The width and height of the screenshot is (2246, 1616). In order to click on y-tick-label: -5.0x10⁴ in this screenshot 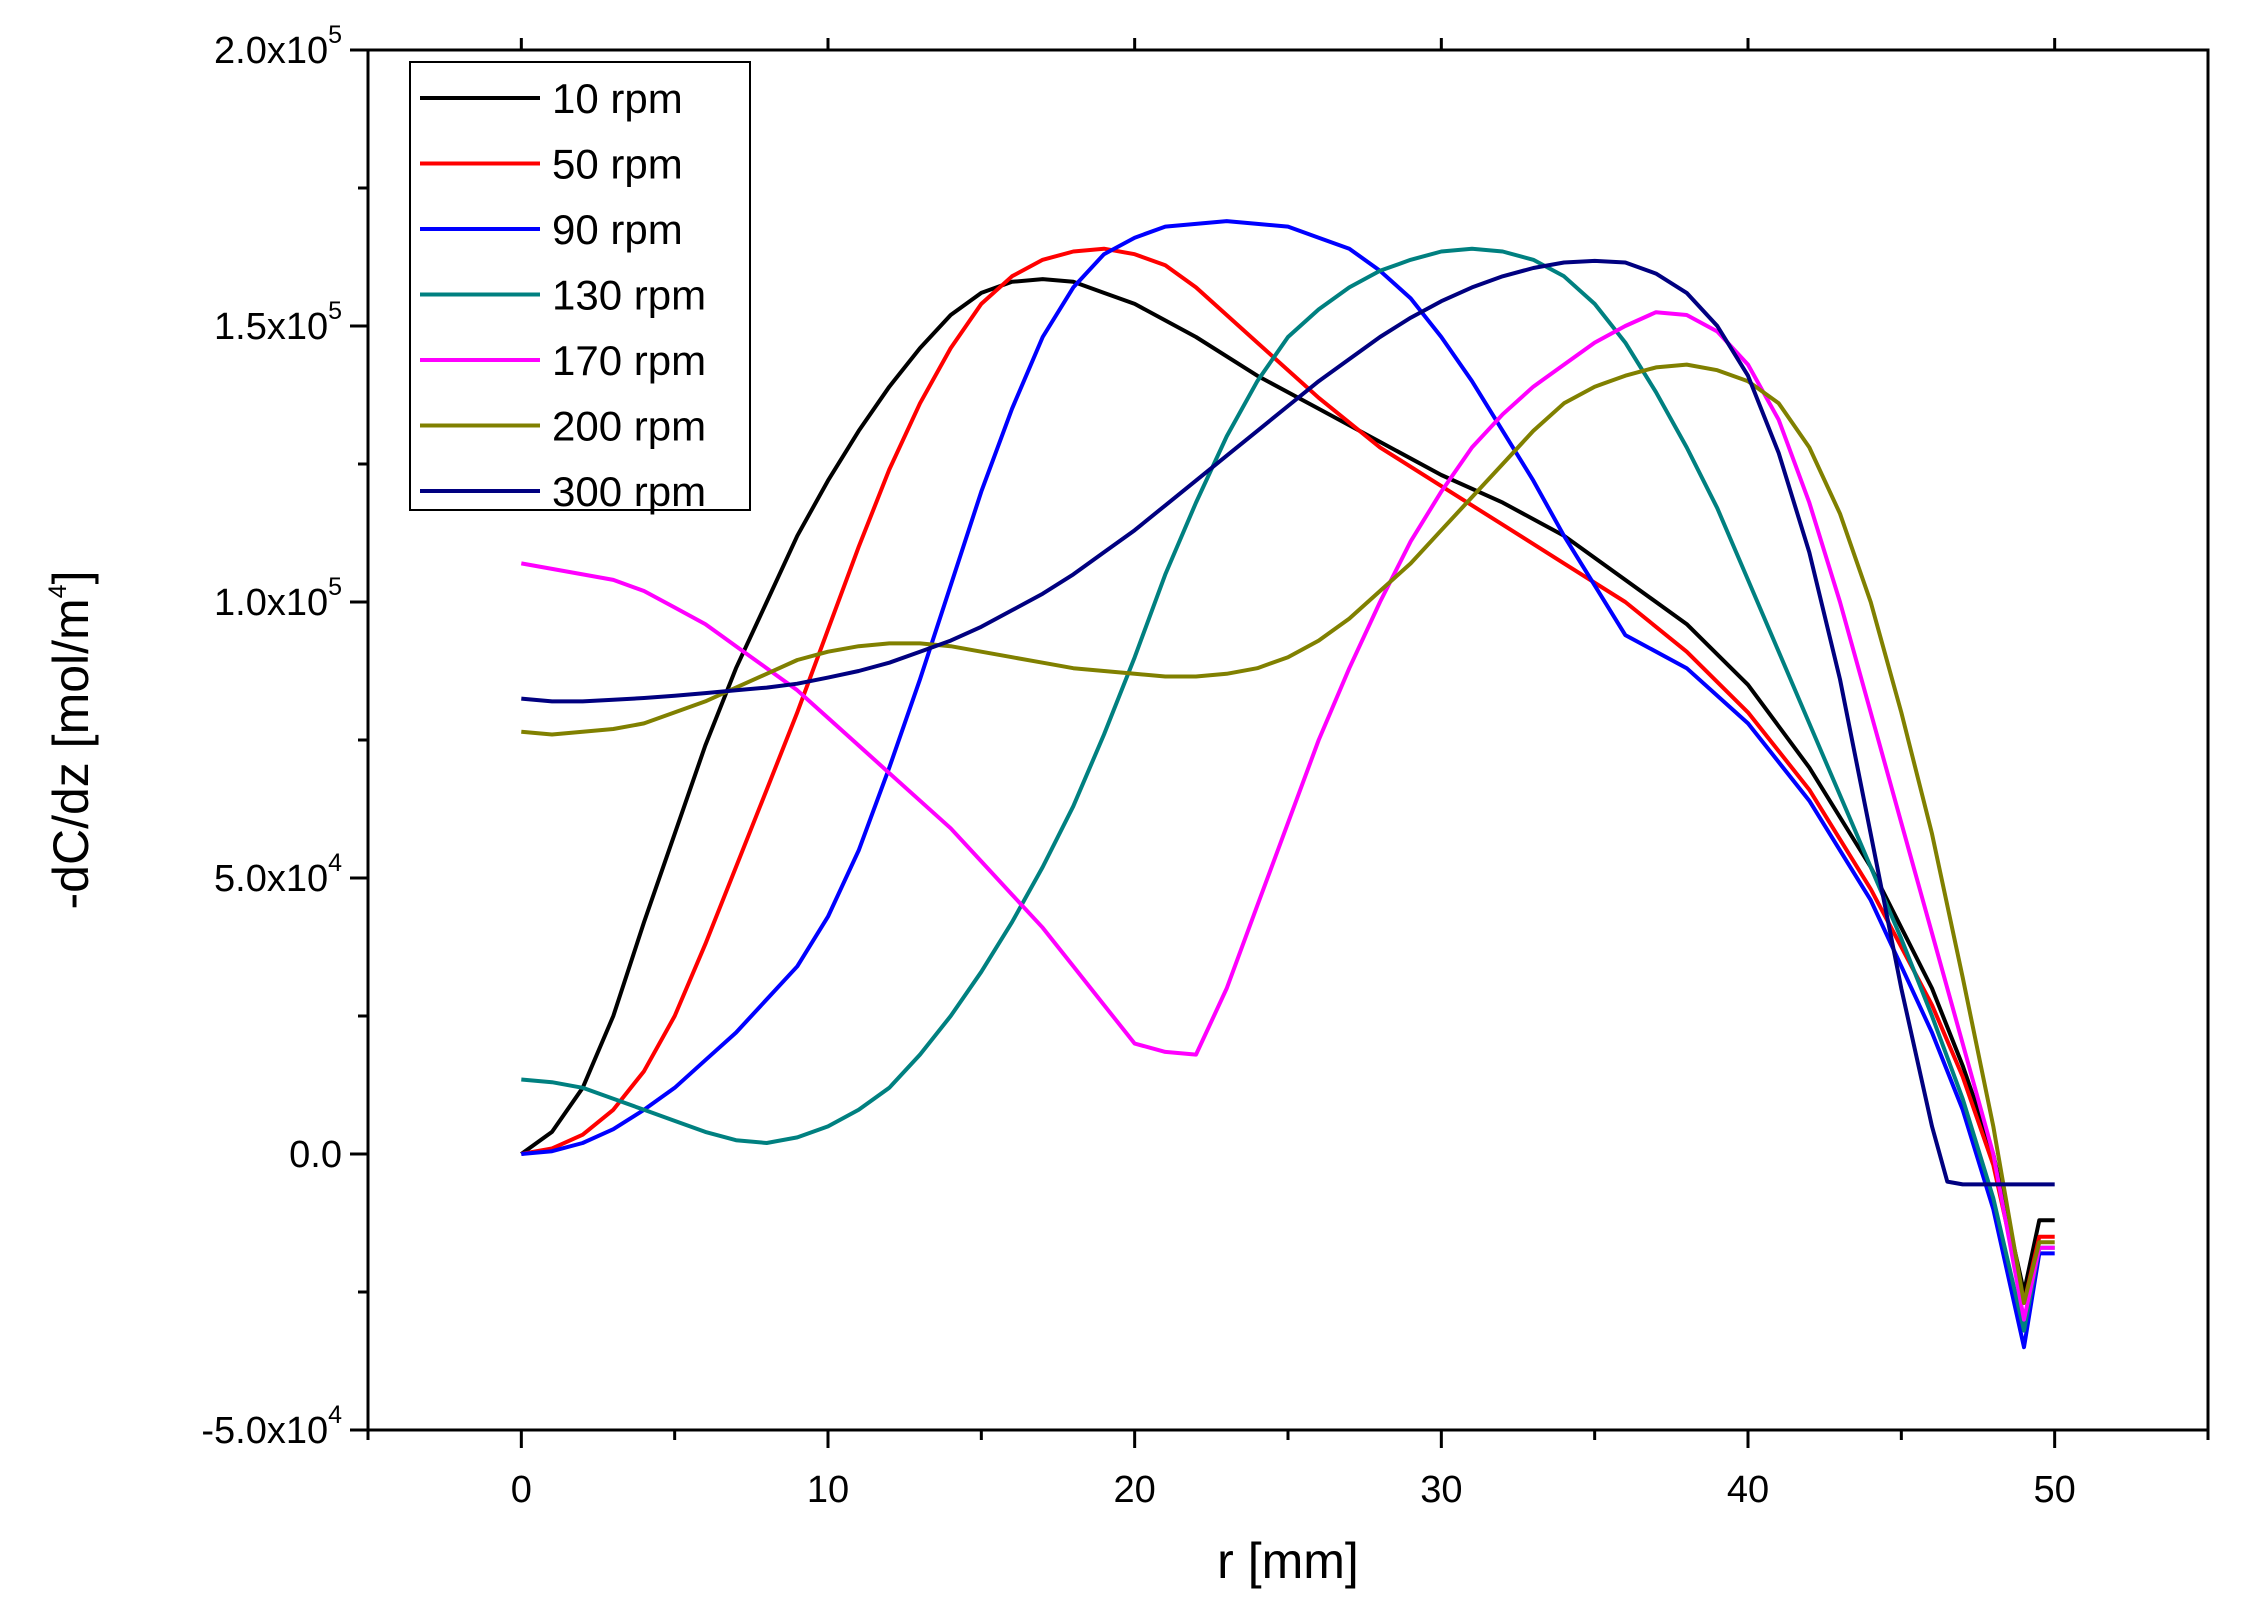, I will do `click(271, 1426)`.